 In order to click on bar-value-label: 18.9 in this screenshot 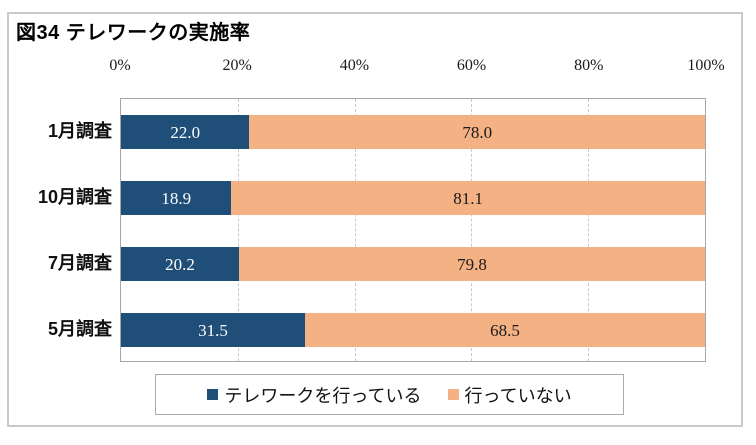, I will do `click(176, 198)`.